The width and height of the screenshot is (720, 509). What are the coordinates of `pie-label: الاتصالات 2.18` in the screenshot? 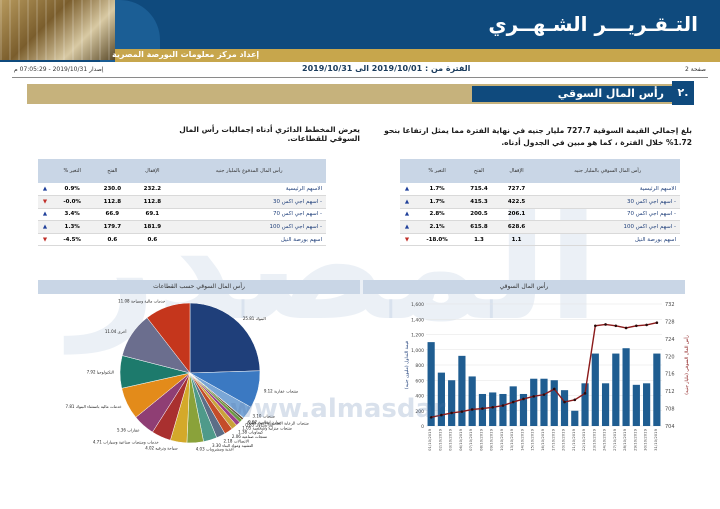 It's located at (236, 441).